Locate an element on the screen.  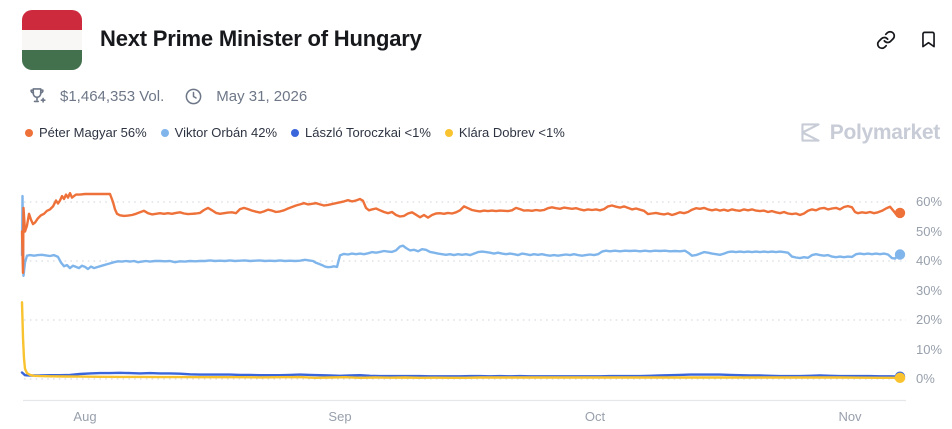
y-axis-label: 40% is located at coordinates (929, 260).